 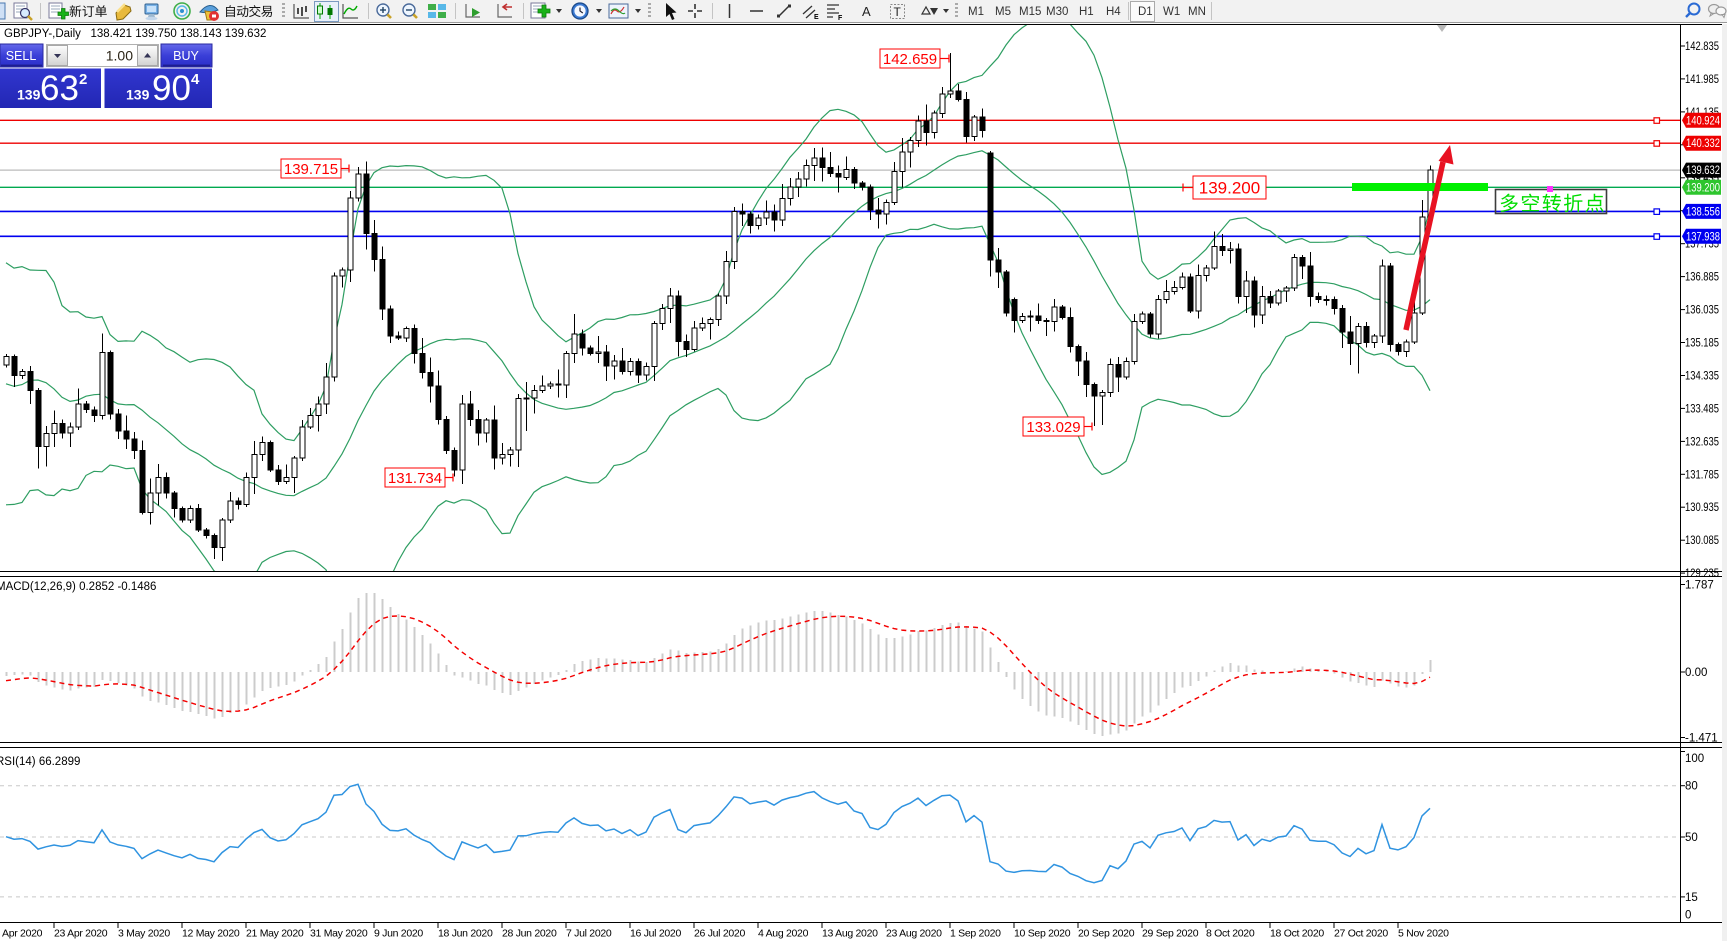 What do you see at coordinates (1170, 934) in the screenshot?
I see `svg-text: 29 Sep 2020` at bounding box center [1170, 934].